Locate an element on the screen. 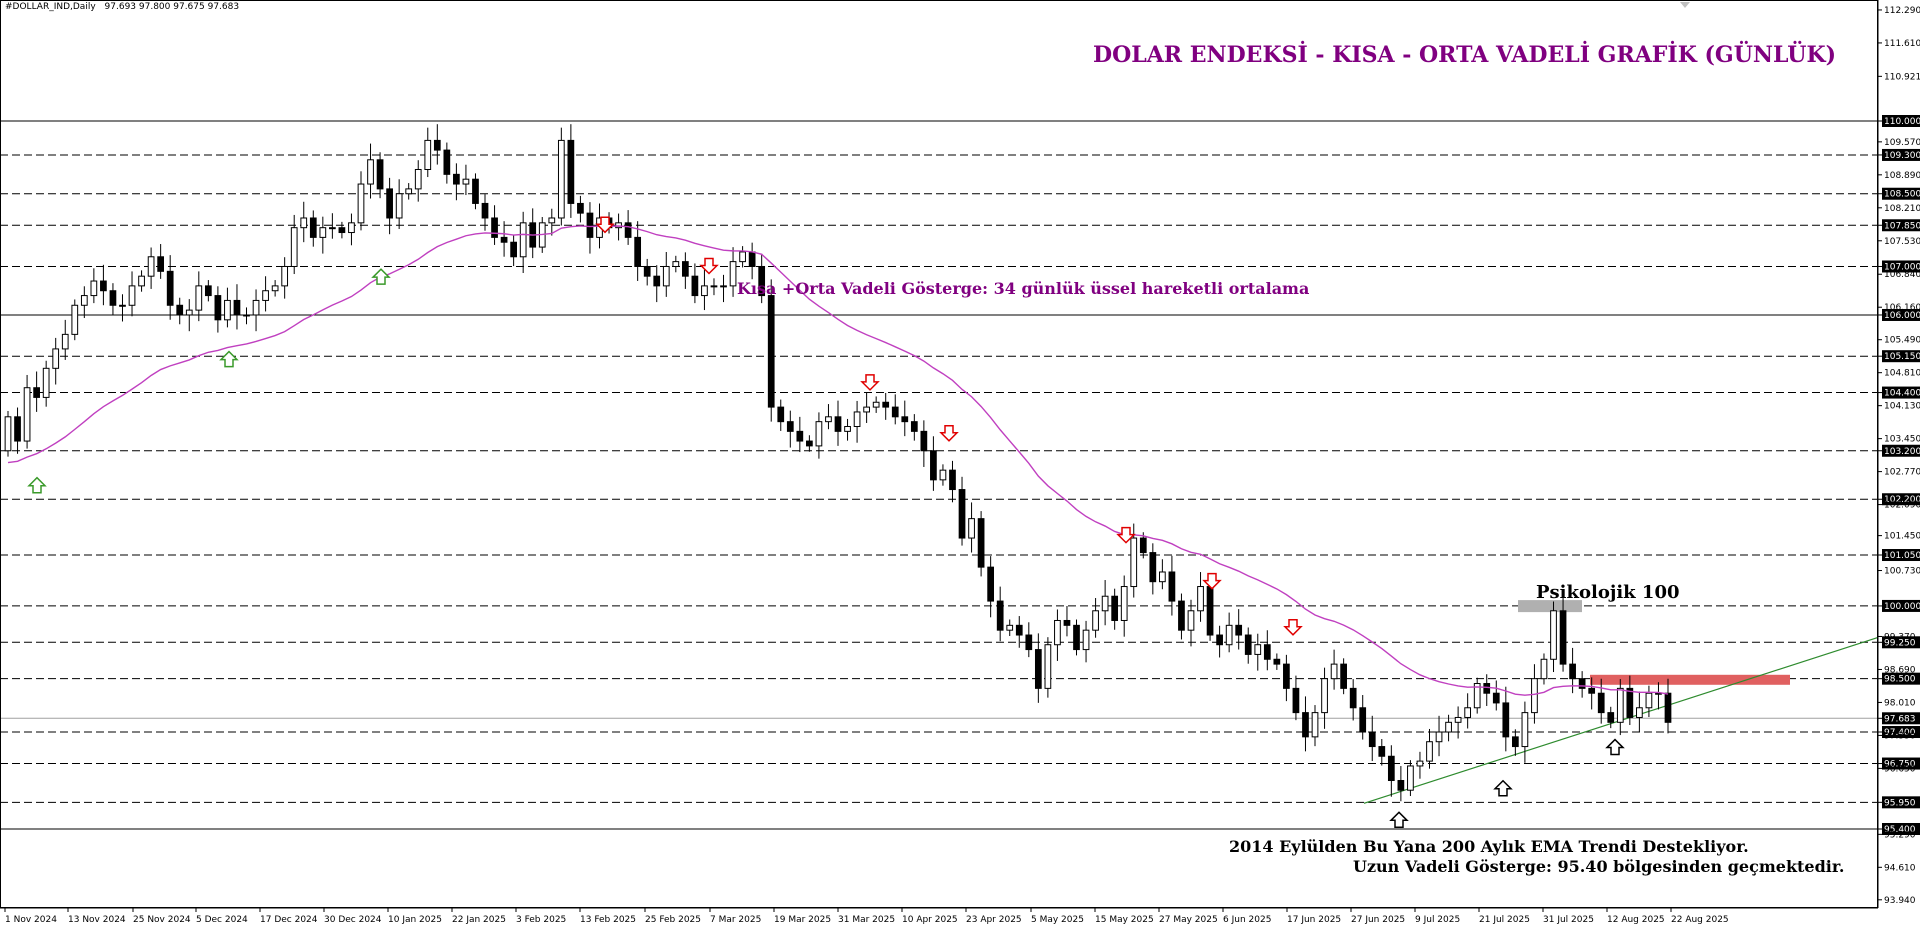 The width and height of the screenshot is (1920, 927). time-tick-label: 5 May 2025 is located at coordinates (1057, 920).